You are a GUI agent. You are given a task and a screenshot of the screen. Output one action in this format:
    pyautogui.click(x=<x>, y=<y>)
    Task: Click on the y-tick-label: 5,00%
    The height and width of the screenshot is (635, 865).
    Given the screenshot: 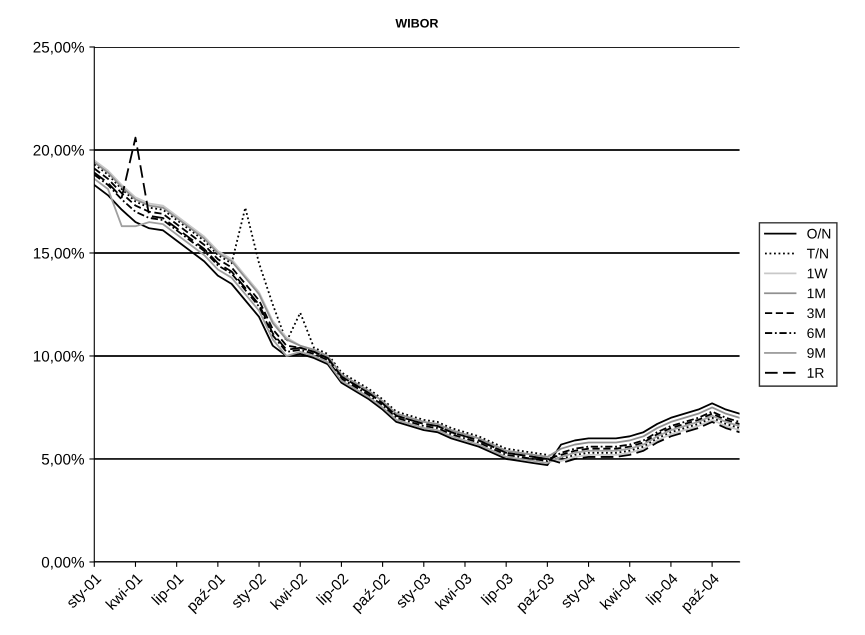 What is the action you would take?
    pyautogui.click(x=63, y=460)
    